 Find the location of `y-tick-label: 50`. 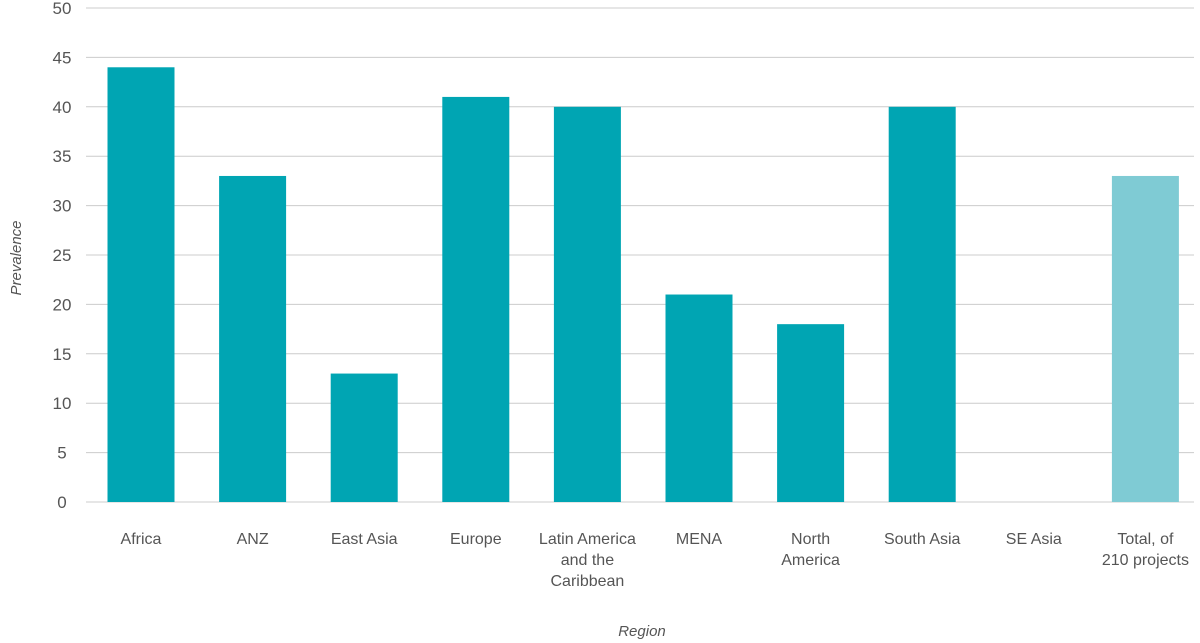

y-tick-label: 50 is located at coordinates (62, 9).